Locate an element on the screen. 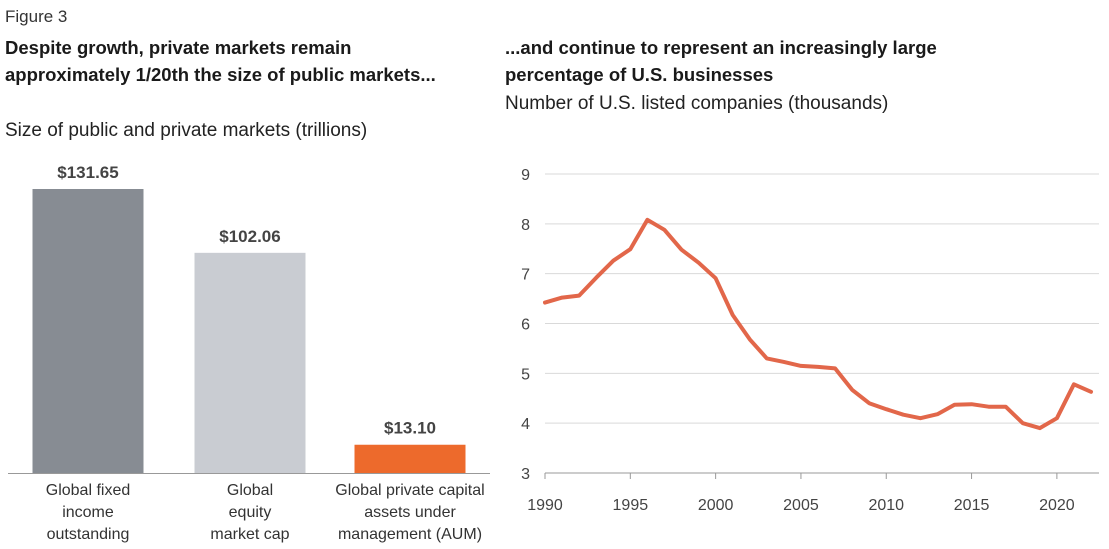 This screenshot has height=549, width=1109. y-tick-label: 9 is located at coordinates (525, 175).